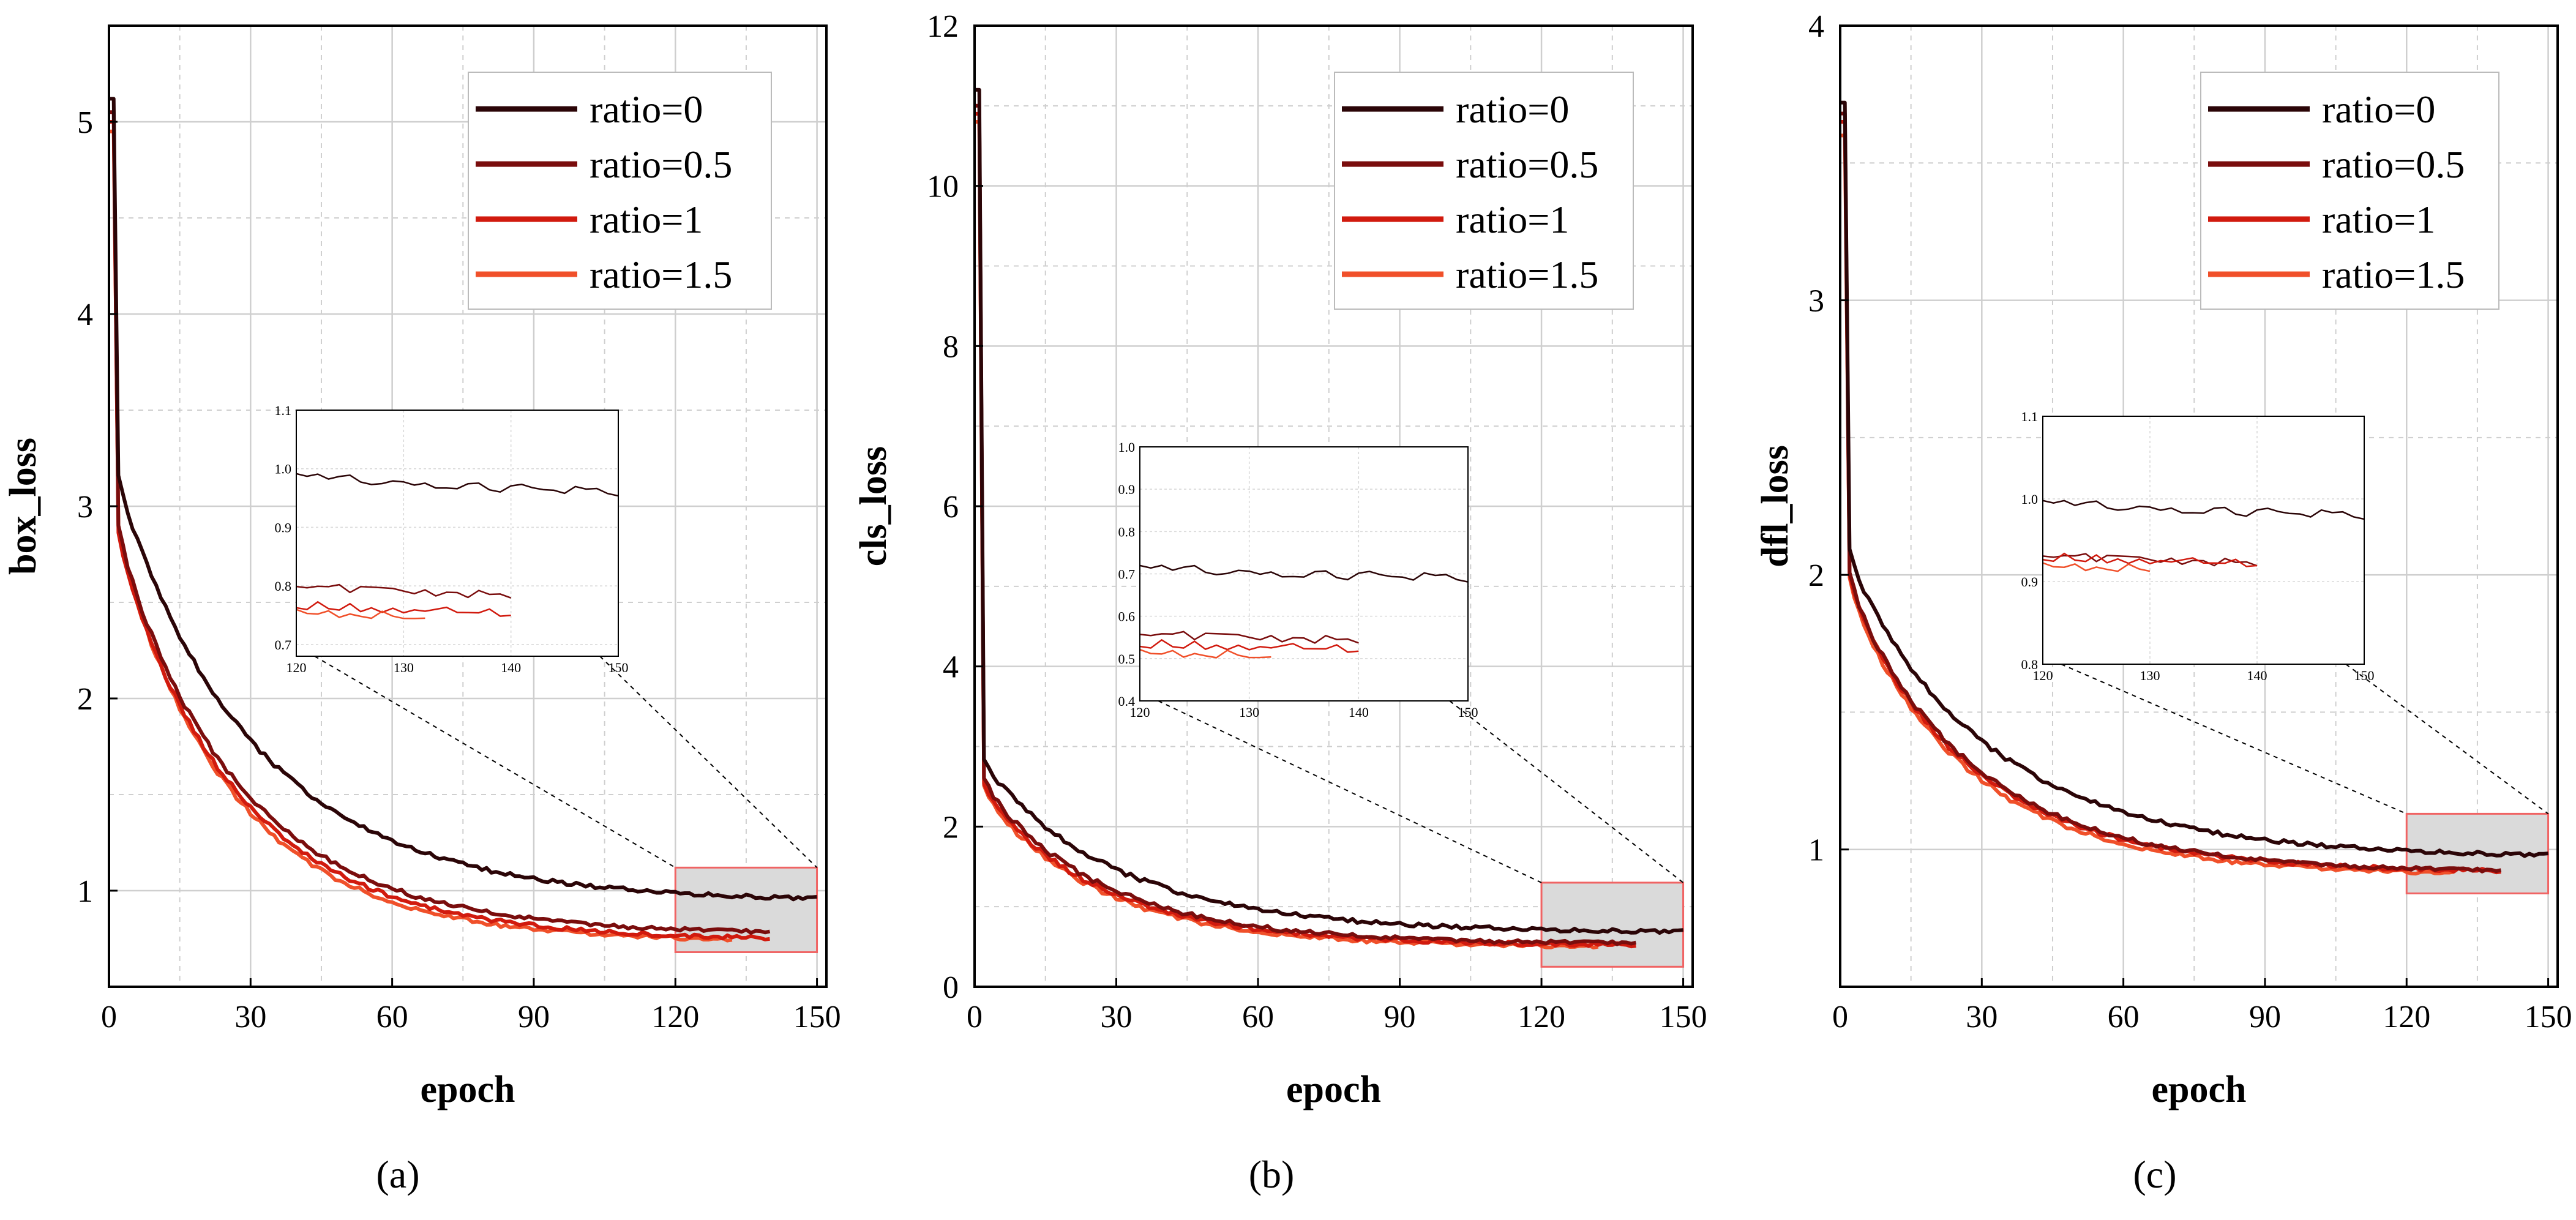 The width and height of the screenshot is (2576, 1220). What do you see at coordinates (1613, 924) in the screenshot?
I see `zoom-region-box` at bounding box center [1613, 924].